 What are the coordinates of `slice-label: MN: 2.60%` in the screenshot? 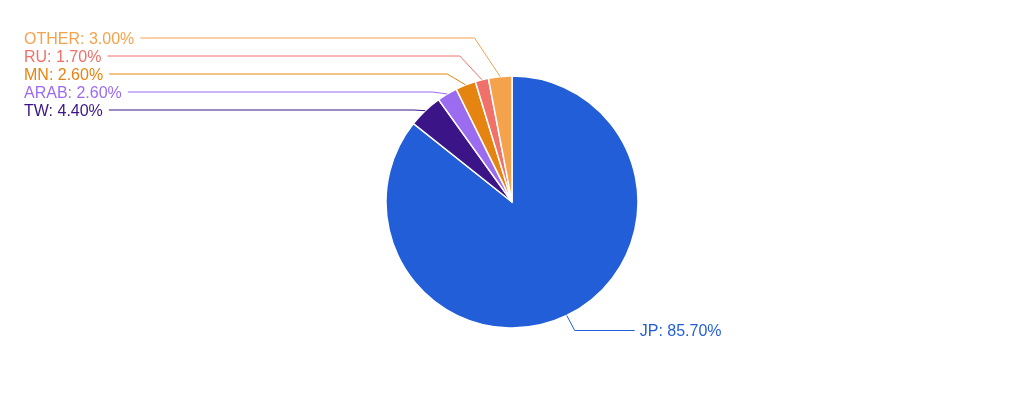 It's located at (64, 74).